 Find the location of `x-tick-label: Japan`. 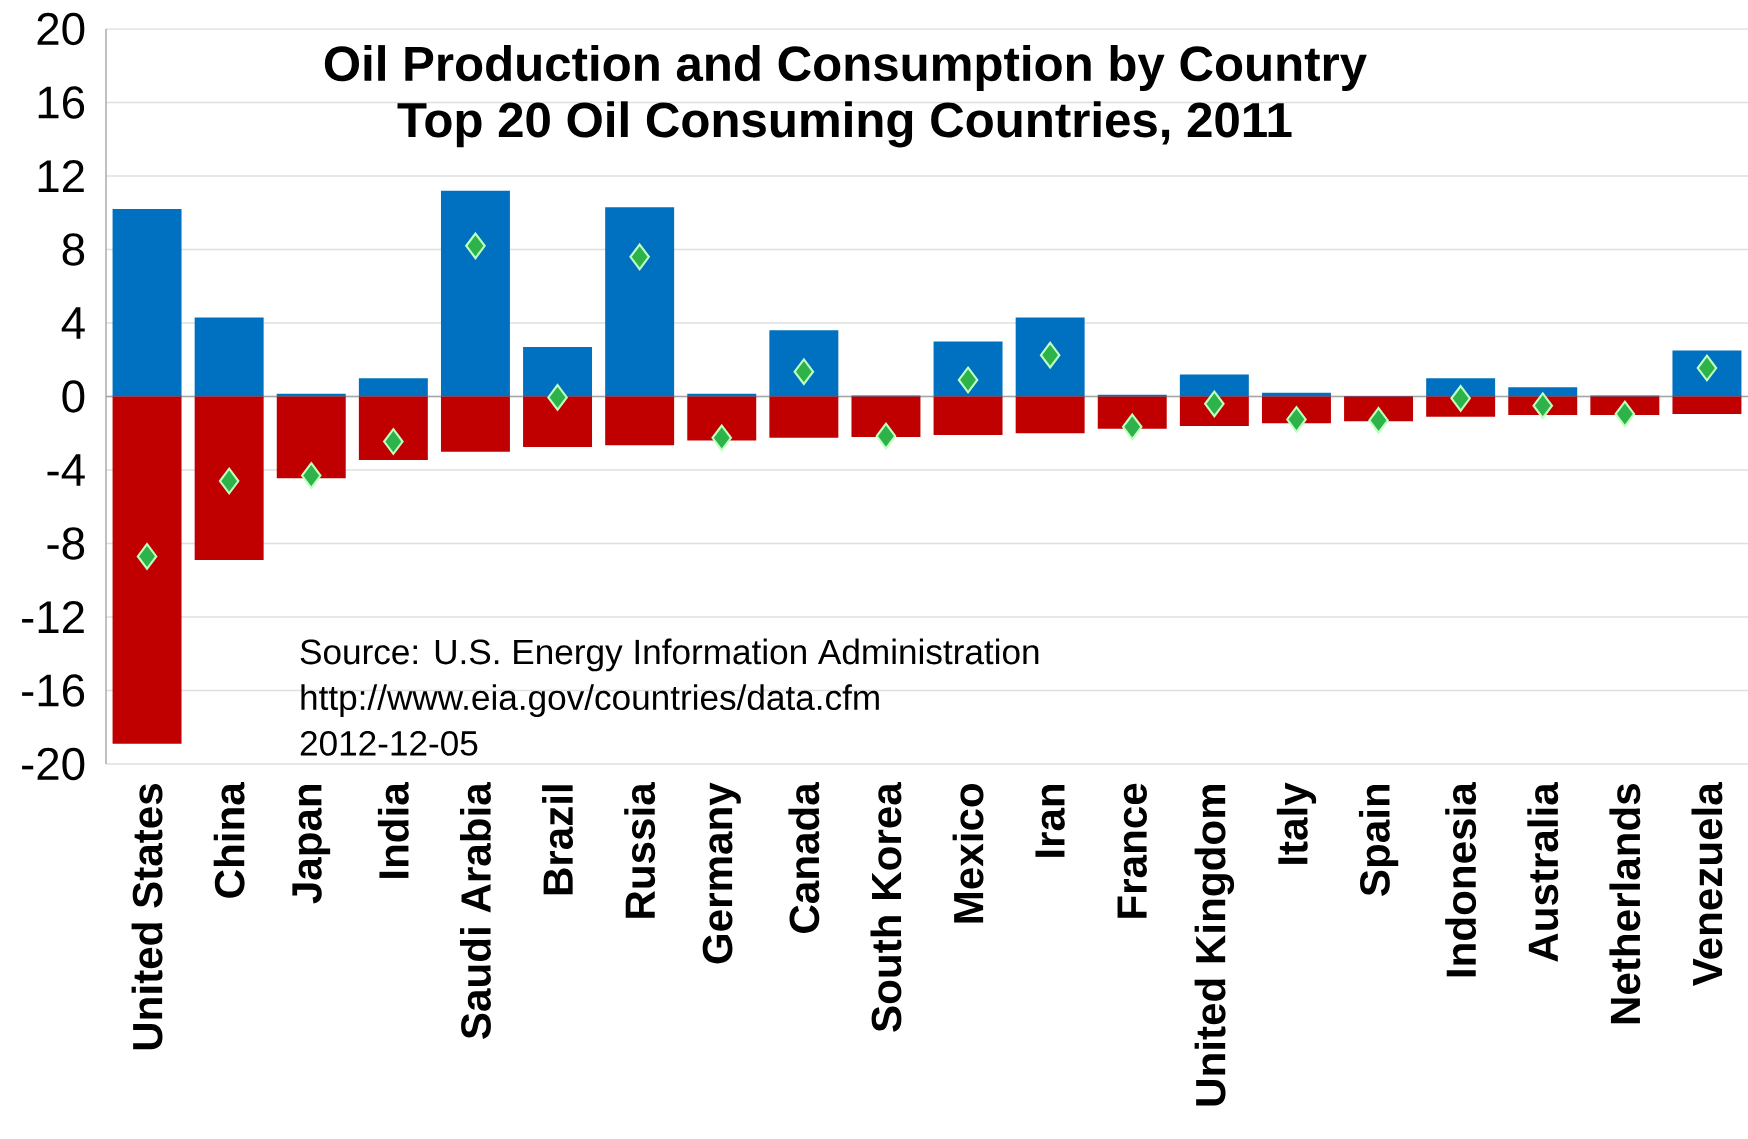

x-tick-label: Japan is located at coordinates (311, 844).